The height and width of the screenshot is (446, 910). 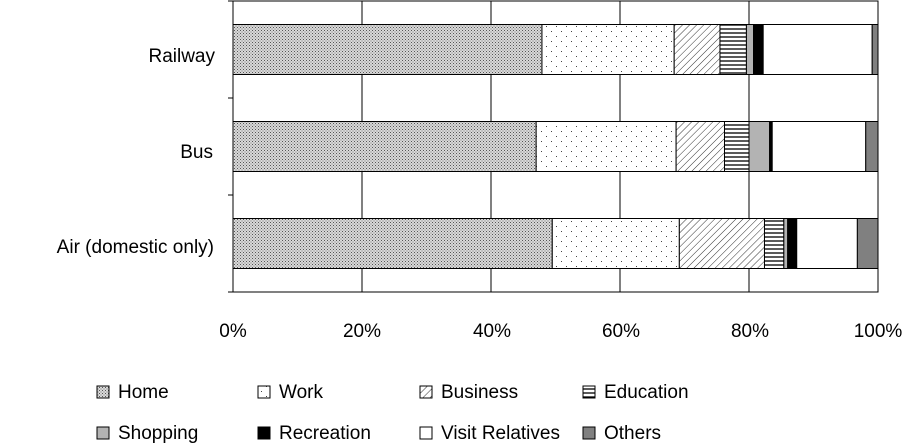 I want to click on legend-label-home: Home, so click(x=143, y=392).